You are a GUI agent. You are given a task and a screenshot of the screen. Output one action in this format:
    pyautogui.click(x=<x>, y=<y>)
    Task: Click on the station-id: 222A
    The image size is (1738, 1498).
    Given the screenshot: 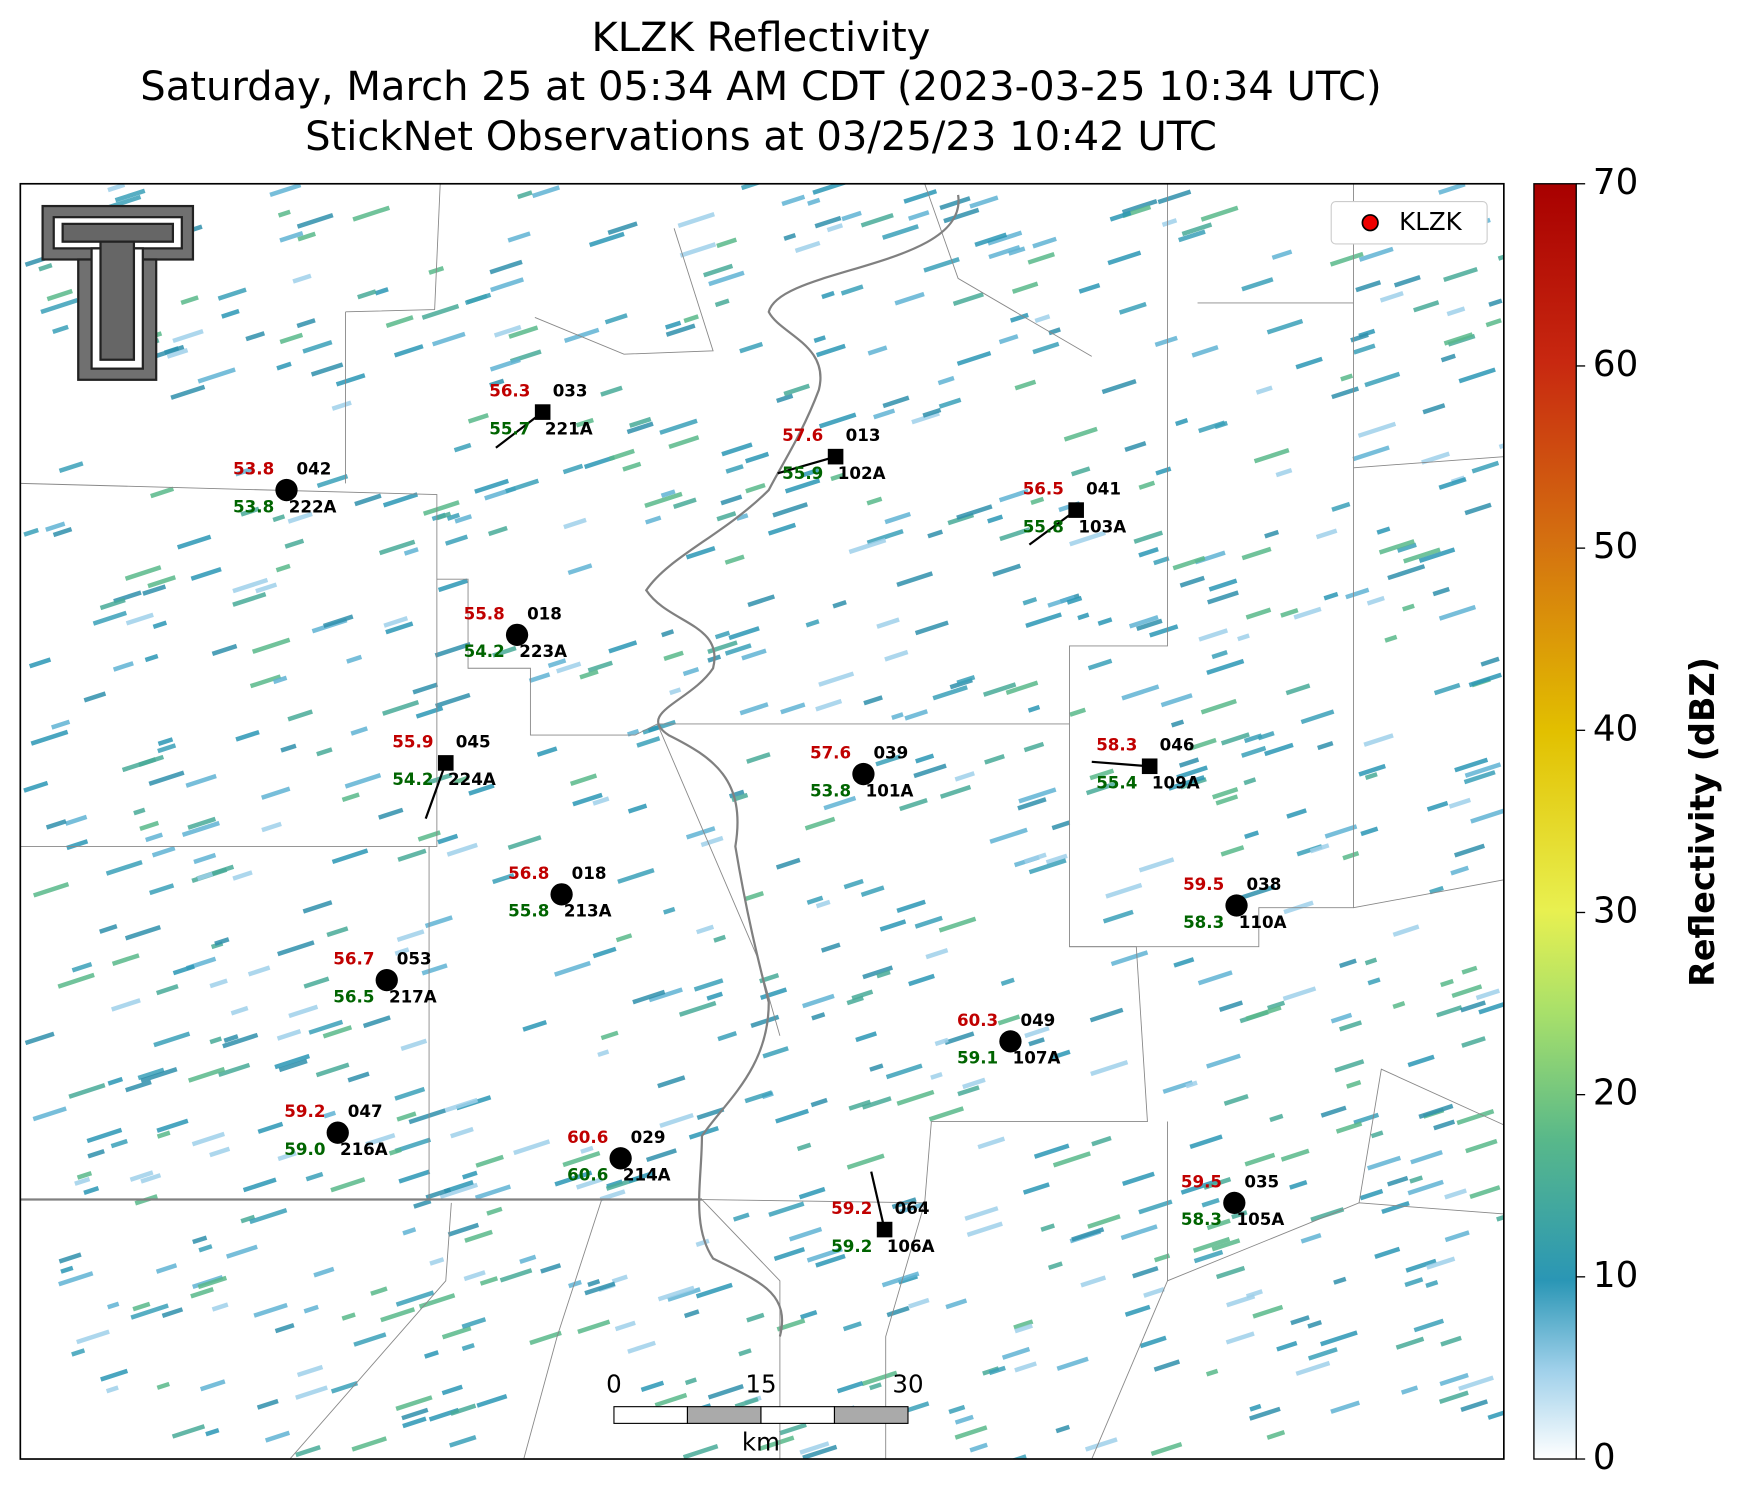 What is the action you would take?
    pyautogui.click(x=313, y=506)
    